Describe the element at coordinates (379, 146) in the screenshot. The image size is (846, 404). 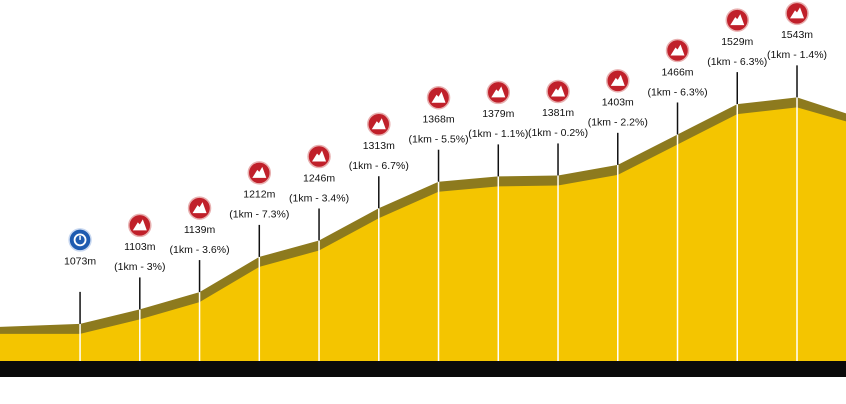
I see `elevation-label: 1313m` at that location.